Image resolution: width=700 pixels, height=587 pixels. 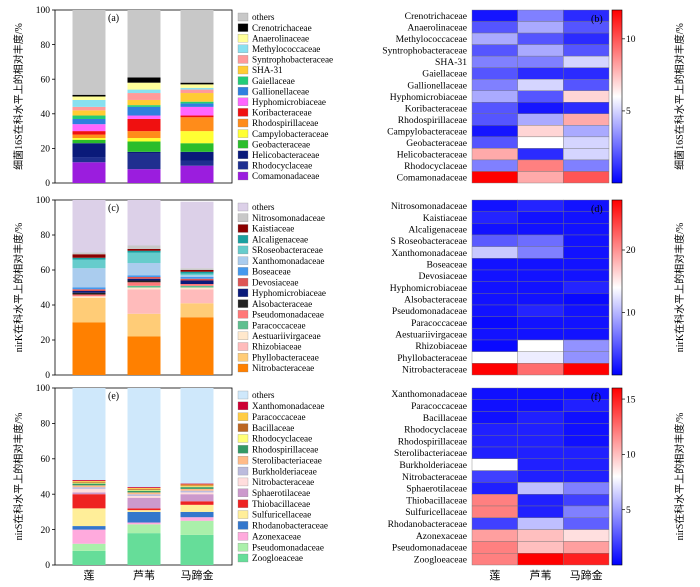 I want to click on heatmap-row-label: Nitrobacteraceae, so click(x=434, y=477).